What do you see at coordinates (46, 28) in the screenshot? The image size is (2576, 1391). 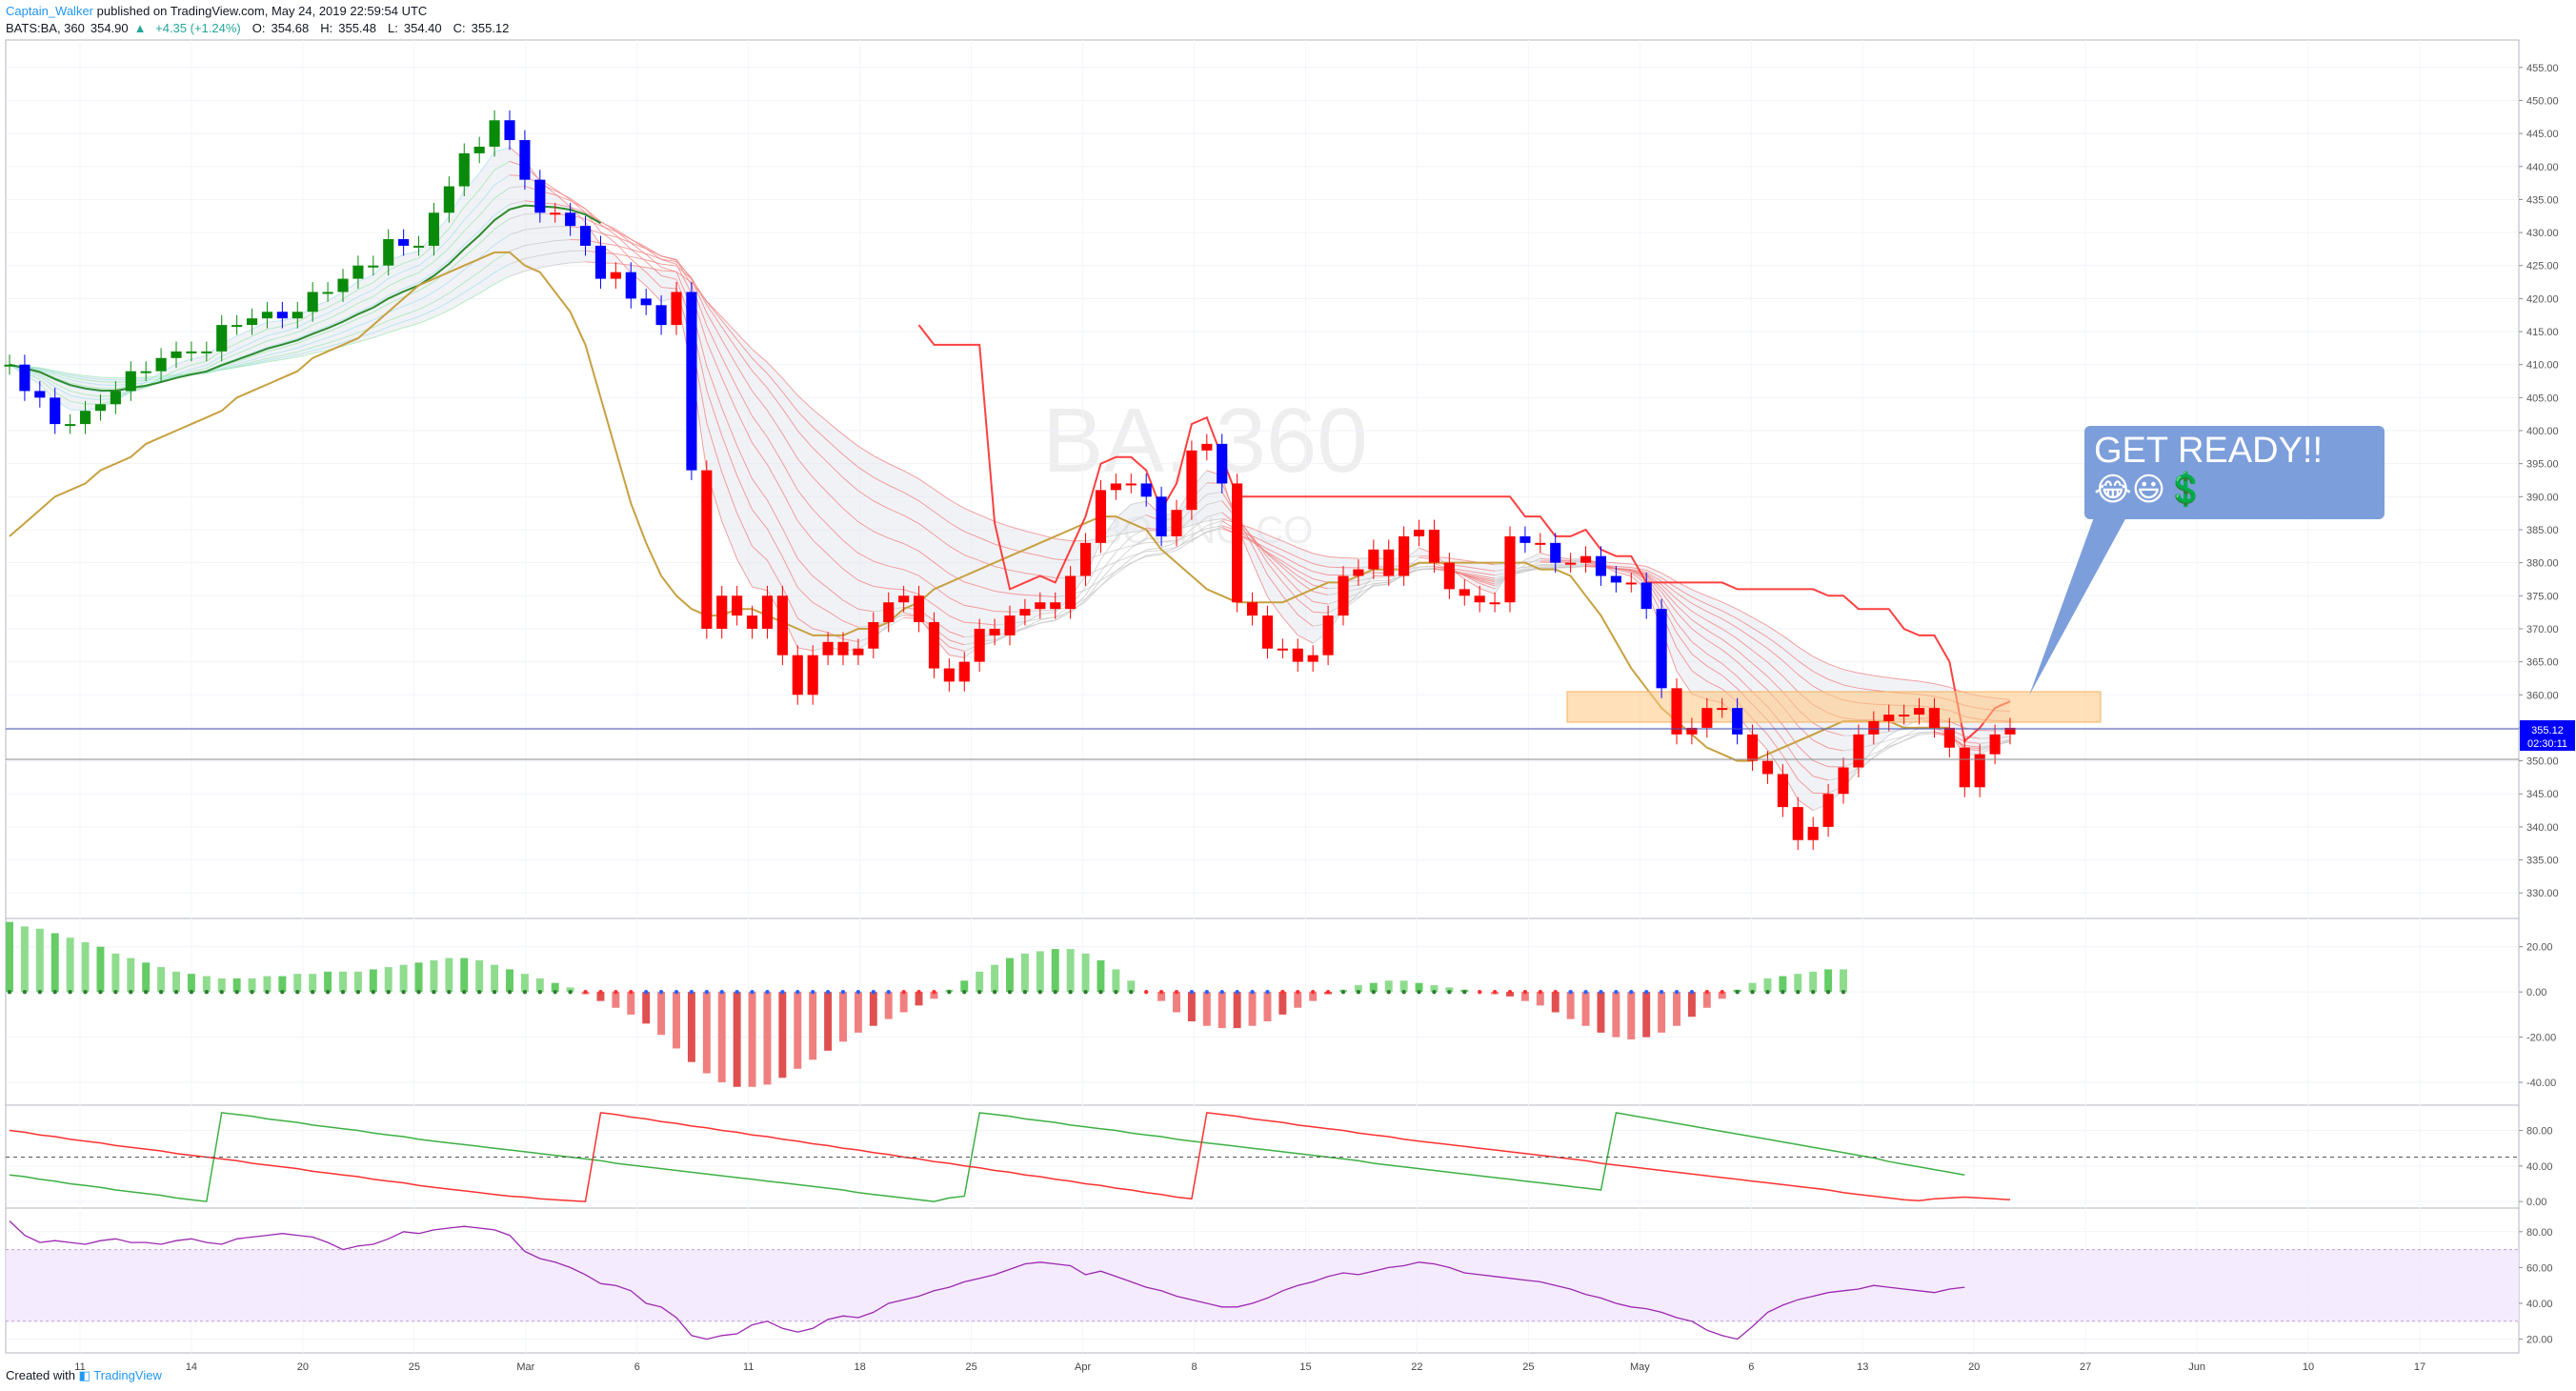 I see `symbol-label: BATS:BA, 360` at bounding box center [46, 28].